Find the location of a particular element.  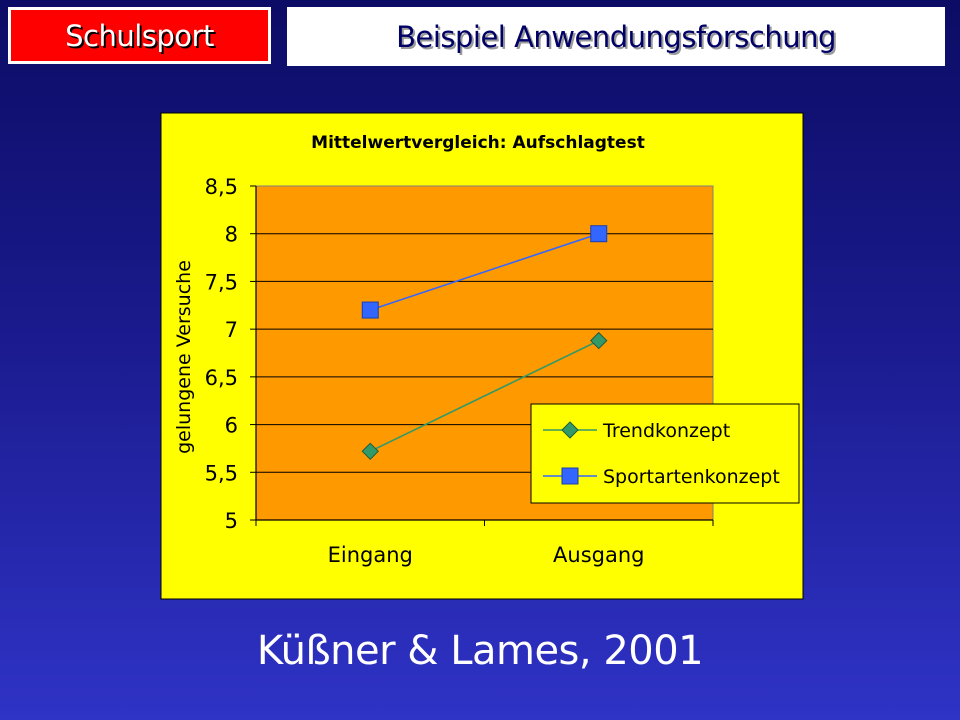

section-tag-label: Schulsport is located at coordinates (139, 35).